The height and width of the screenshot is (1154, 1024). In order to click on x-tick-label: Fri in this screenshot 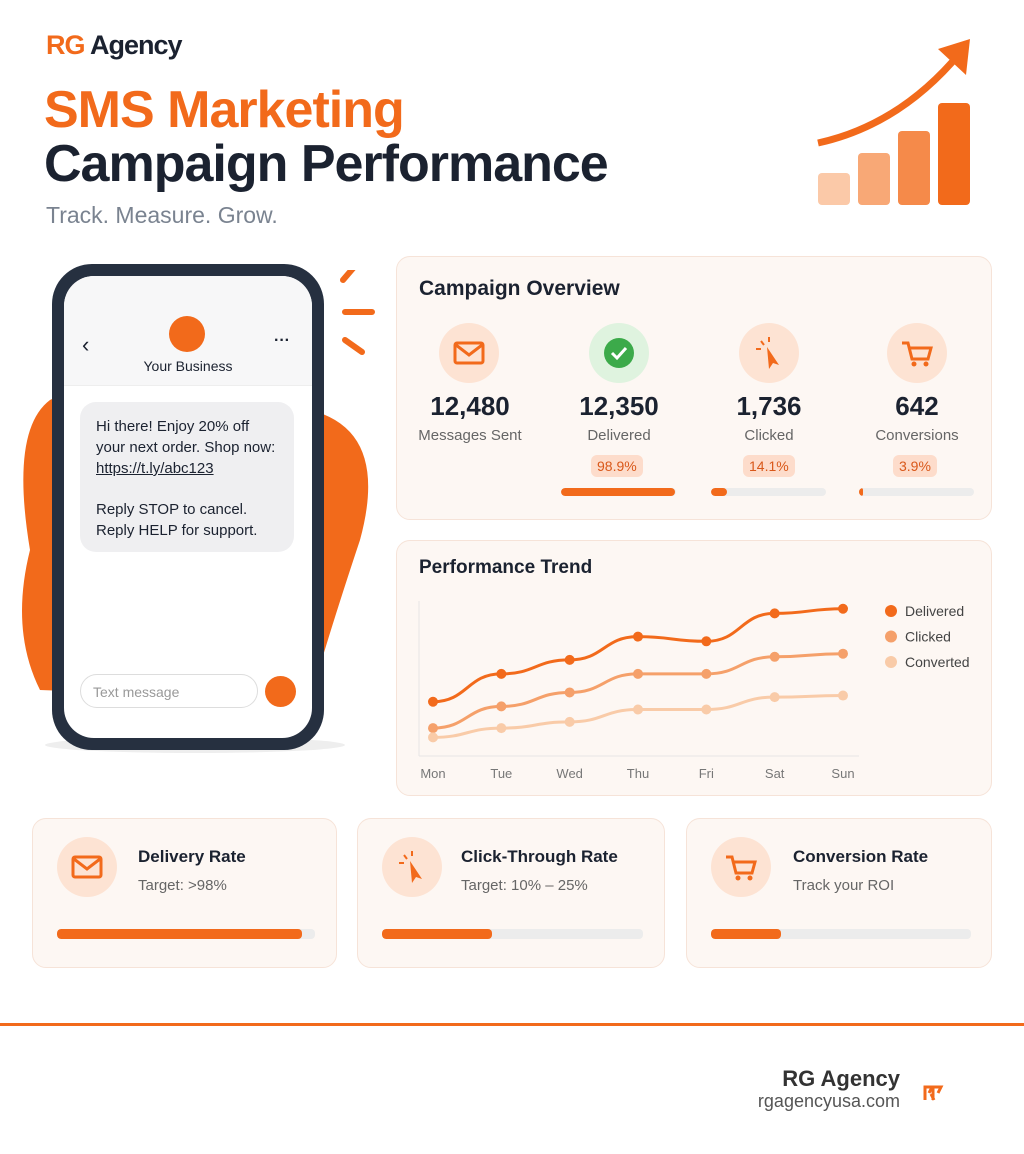, I will do `click(706, 773)`.